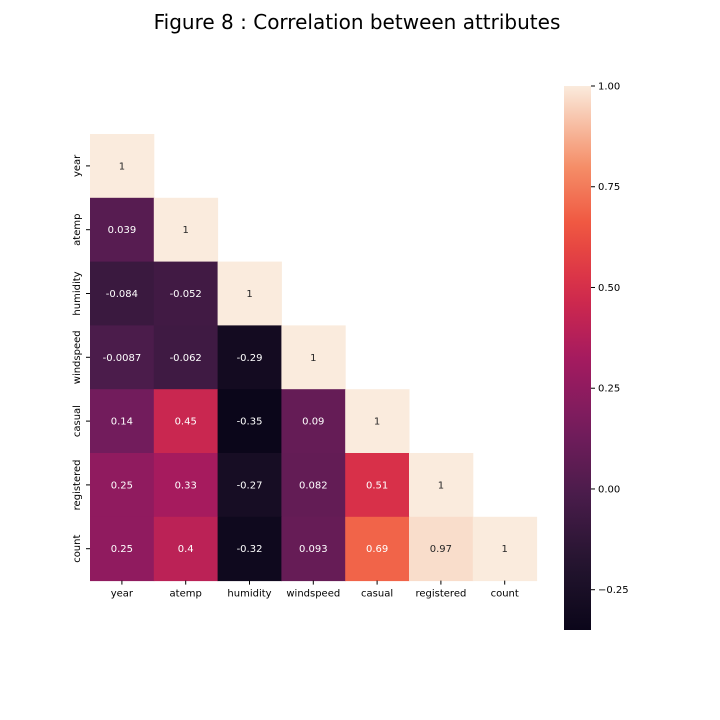 The image size is (720, 720). I want to click on heatmap-value-label: -0.052, so click(186, 294).